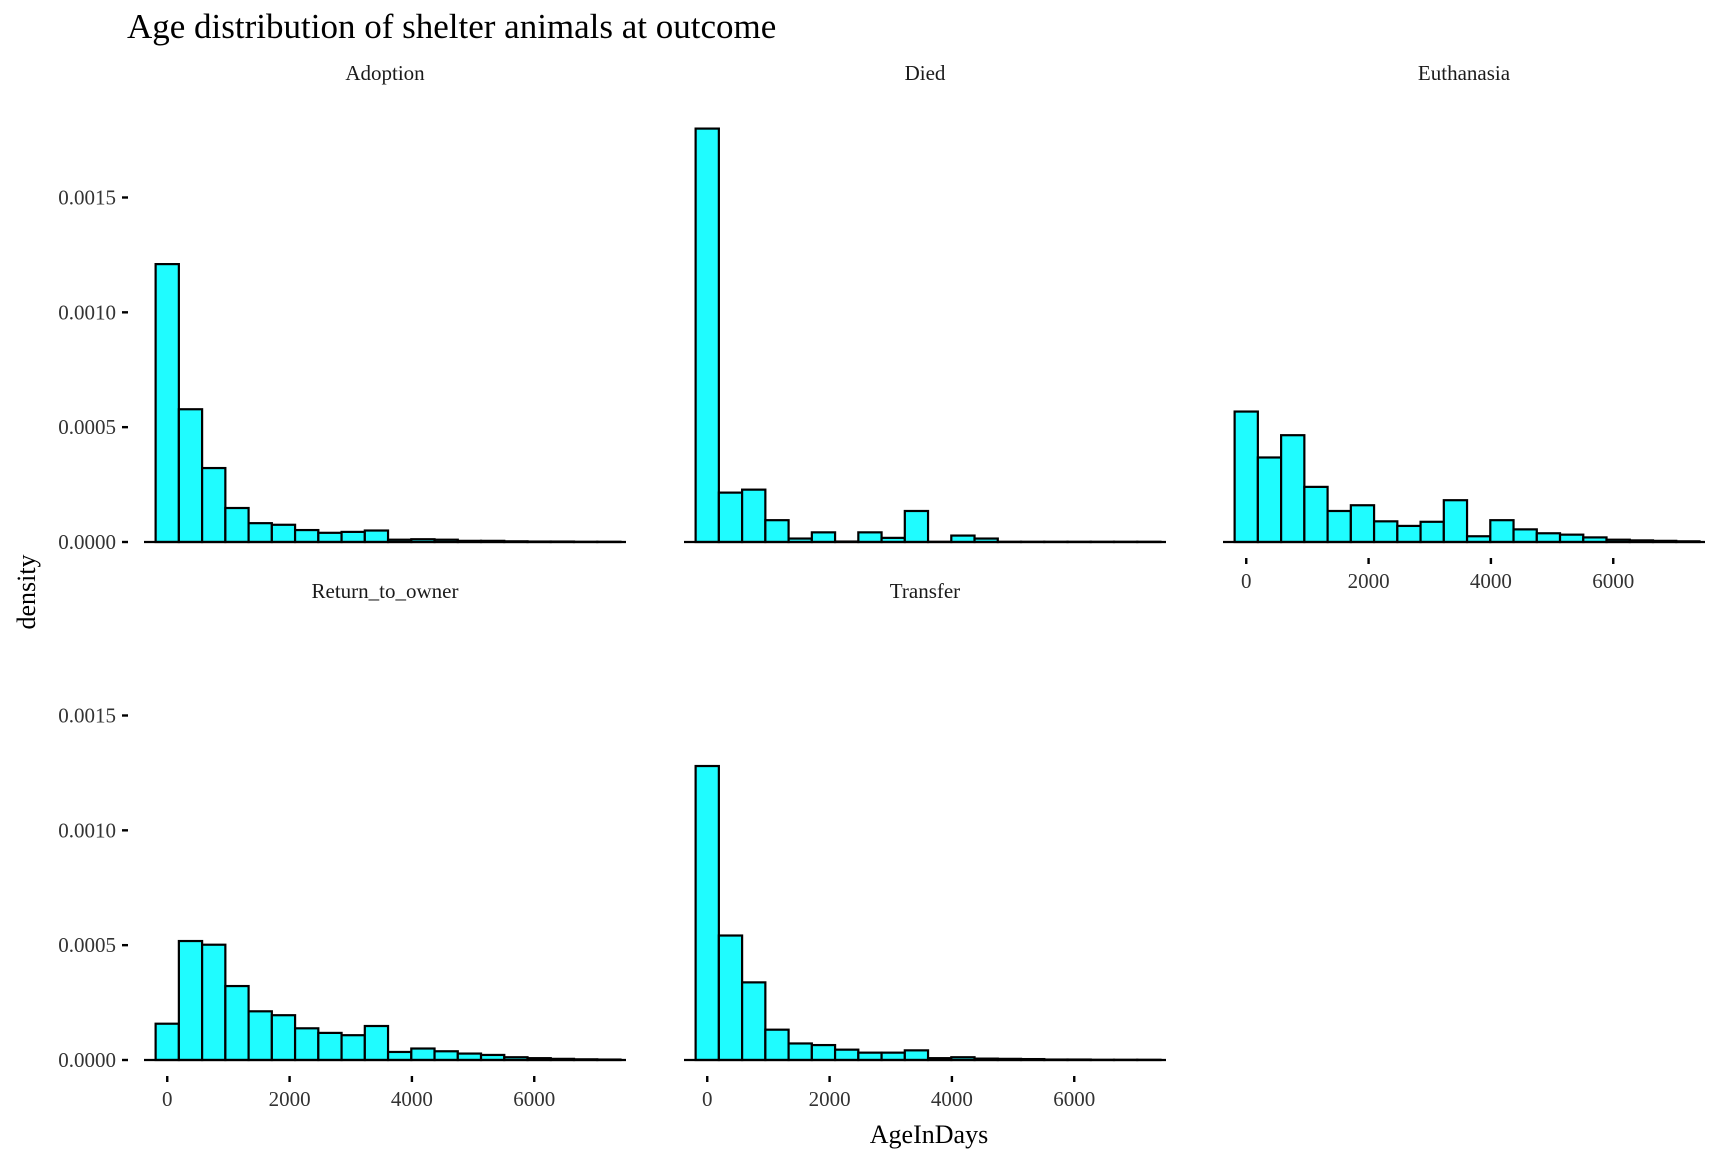 The image size is (1728, 1152). Describe the element at coordinates (925, 845) in the screenshot. I see `facet-panel: Transfer 0 2000 4000 6000` at that location.